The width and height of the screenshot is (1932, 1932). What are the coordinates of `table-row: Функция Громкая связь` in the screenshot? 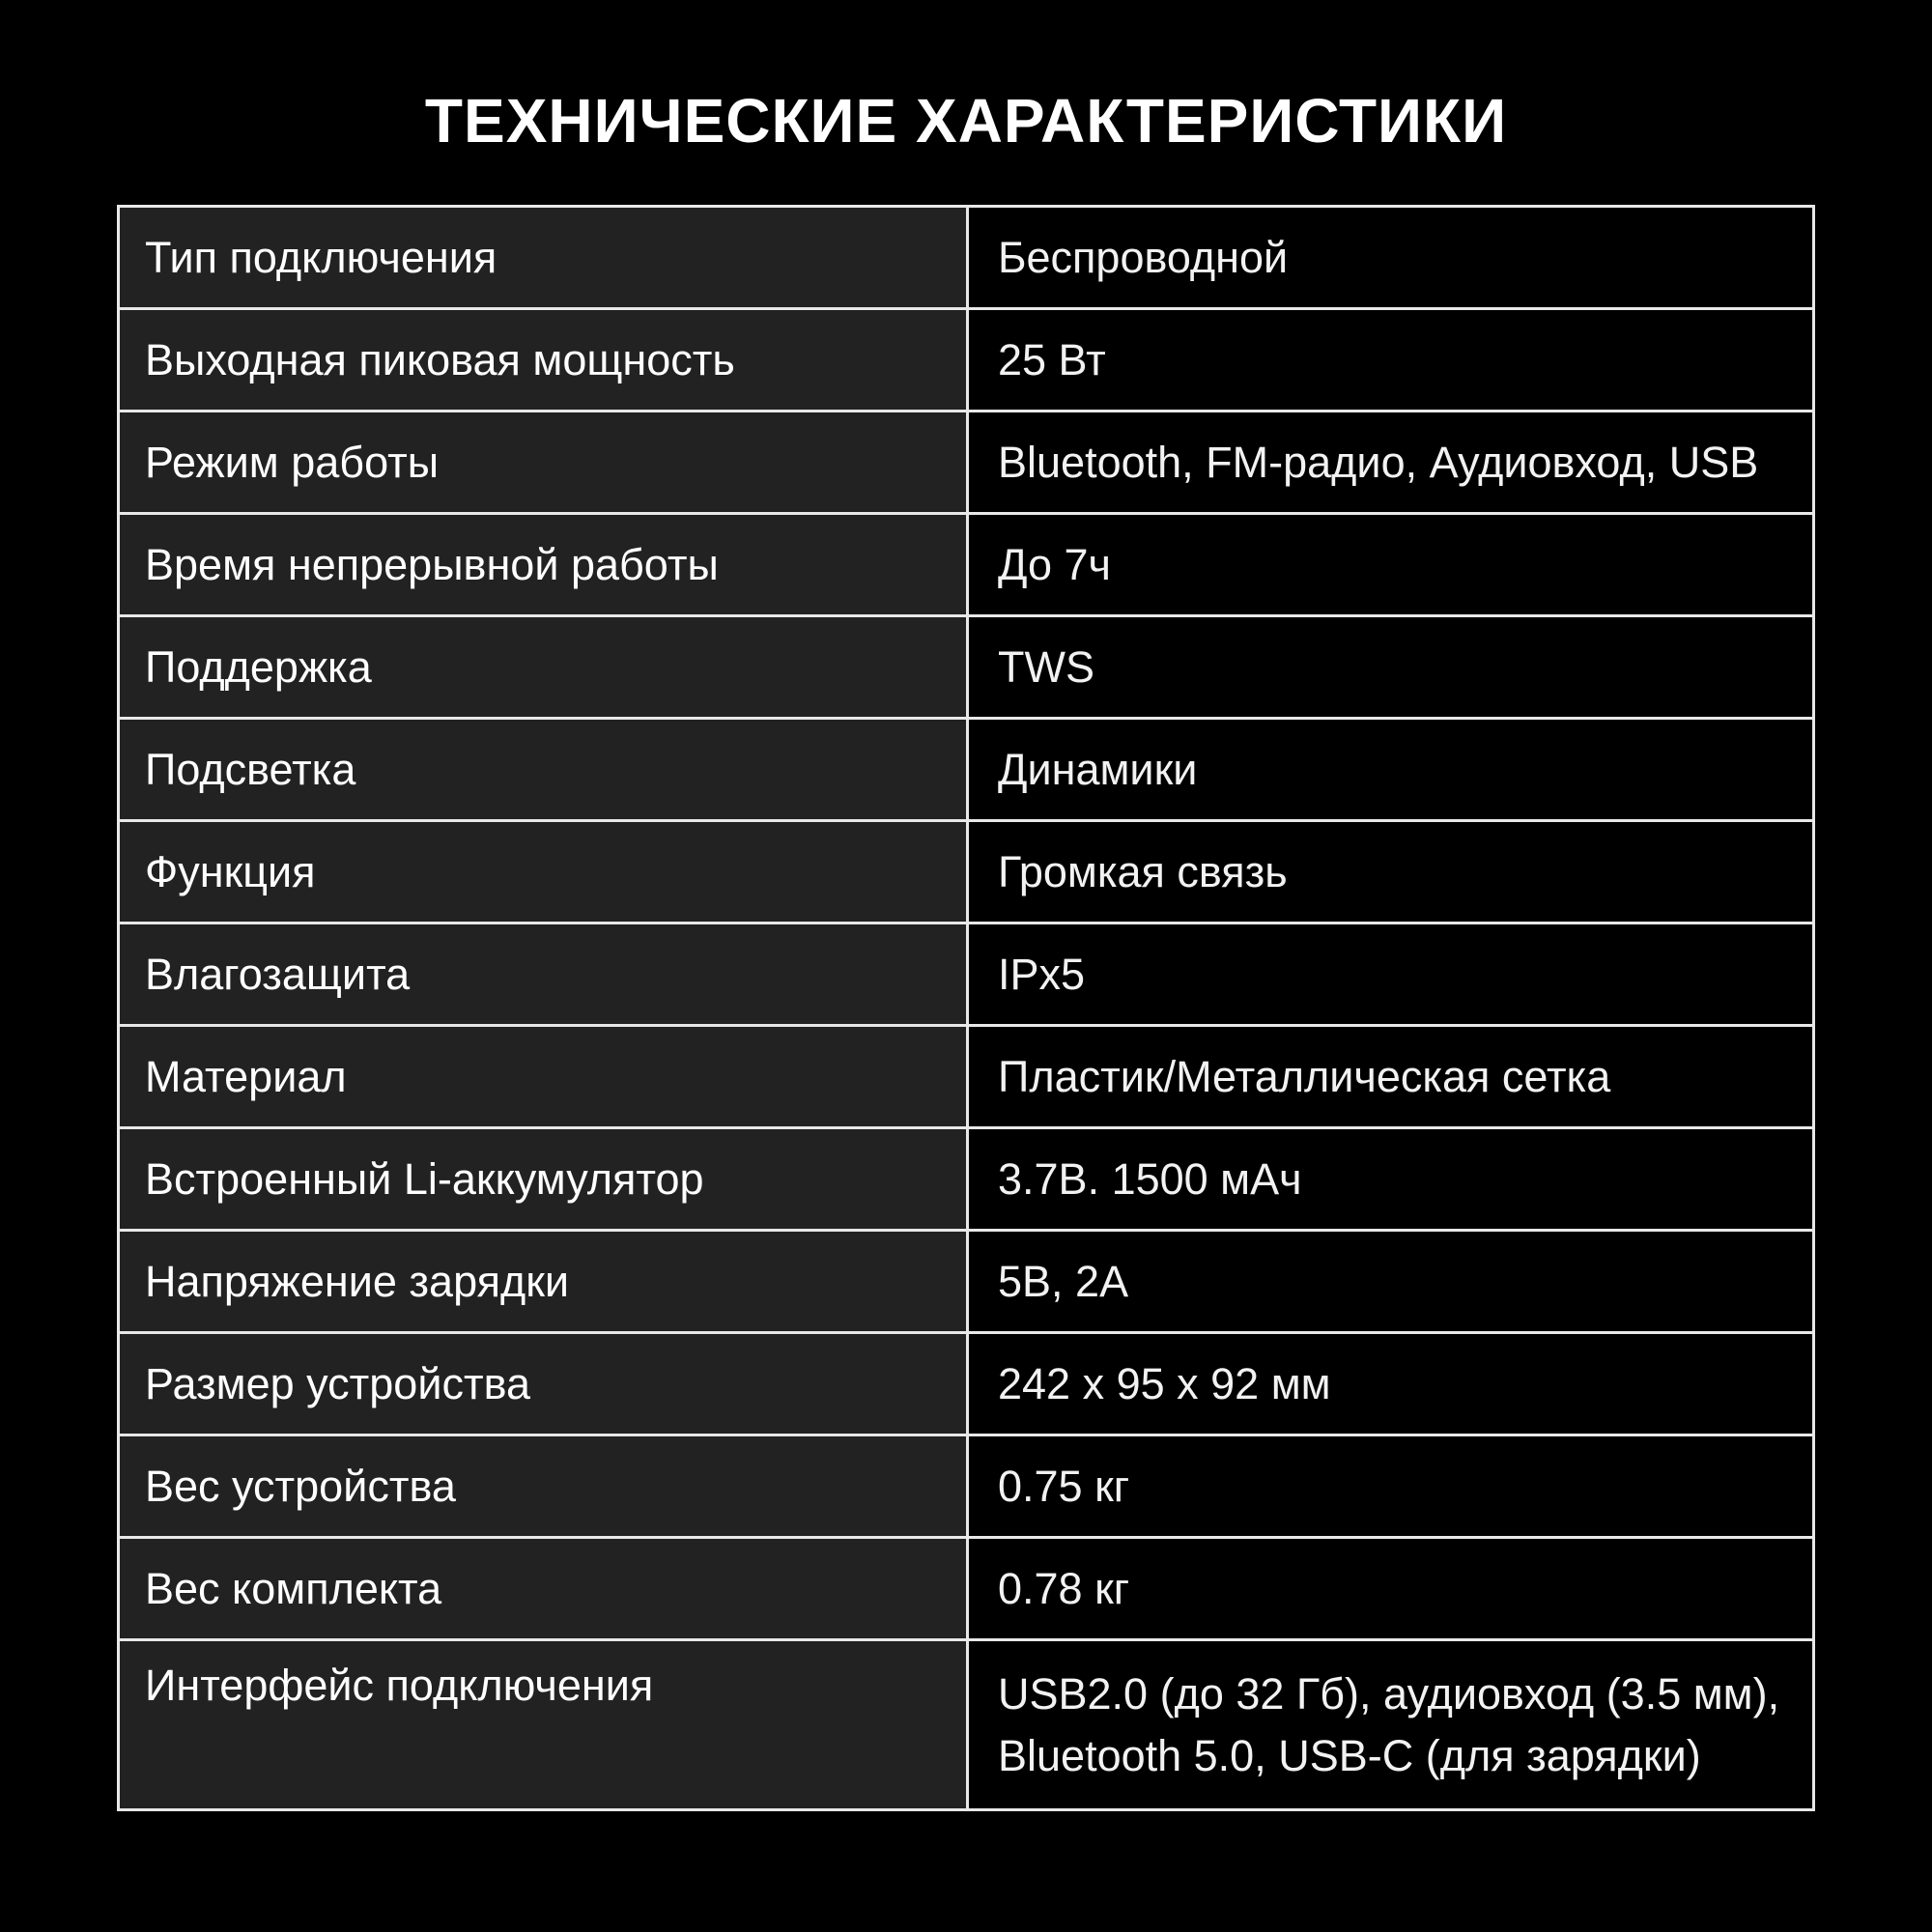 It's located at (966, 871).